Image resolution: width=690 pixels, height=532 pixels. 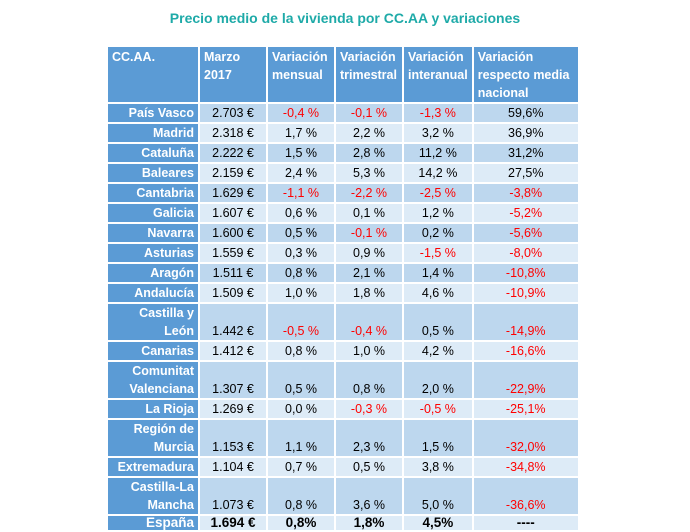 What do you see at coordinates (233, 253) in the screenshot?
I see `table-cell: 1.559 €` at bounding box center [233, 253].